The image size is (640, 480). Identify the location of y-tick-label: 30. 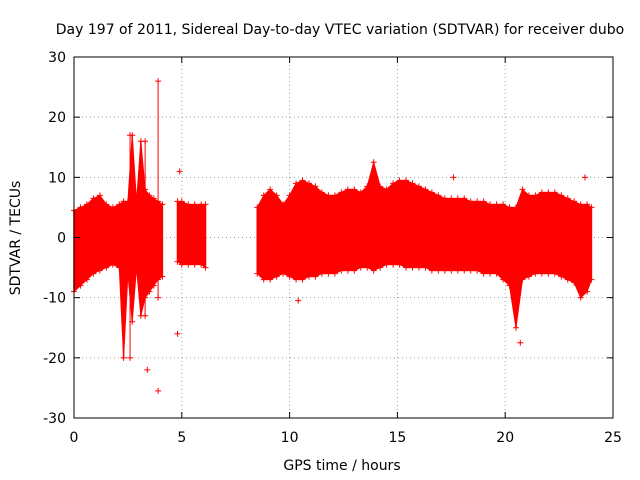
(57, 58).